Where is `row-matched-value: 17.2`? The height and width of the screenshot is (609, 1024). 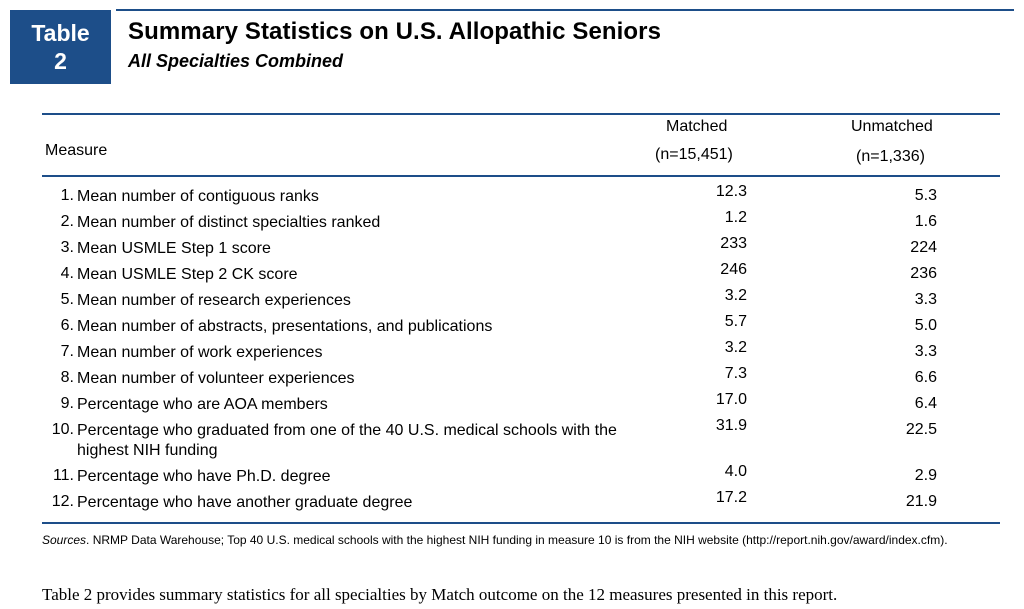 row-matched-value: 17.2 is located at coordinates (731, 497).